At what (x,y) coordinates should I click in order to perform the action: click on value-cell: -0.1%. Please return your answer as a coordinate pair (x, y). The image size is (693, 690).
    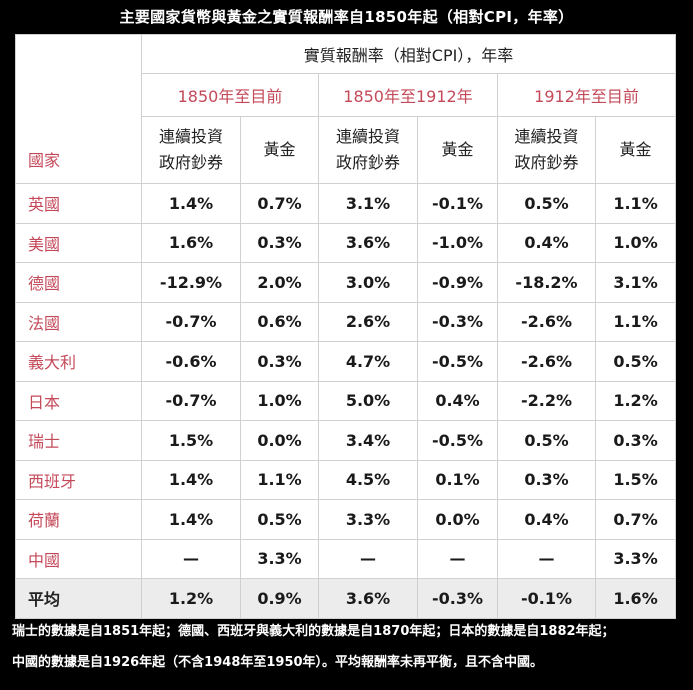
    Looking at the image, I should click on (457, 203).